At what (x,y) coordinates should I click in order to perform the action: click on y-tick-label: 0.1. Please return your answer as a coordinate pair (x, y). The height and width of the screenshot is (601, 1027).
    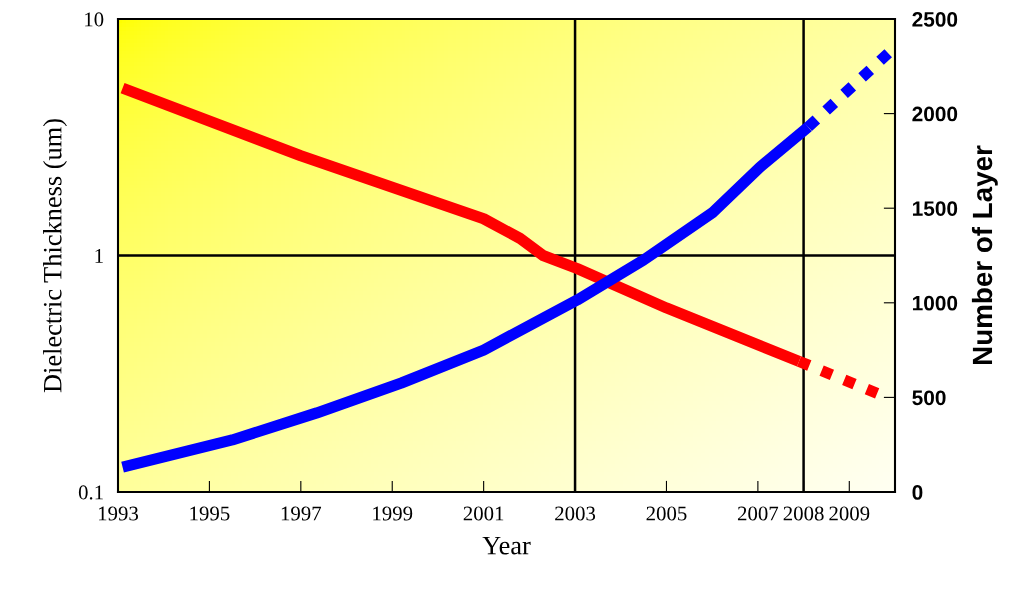
    Looking at the image, I should click on (90, 492).